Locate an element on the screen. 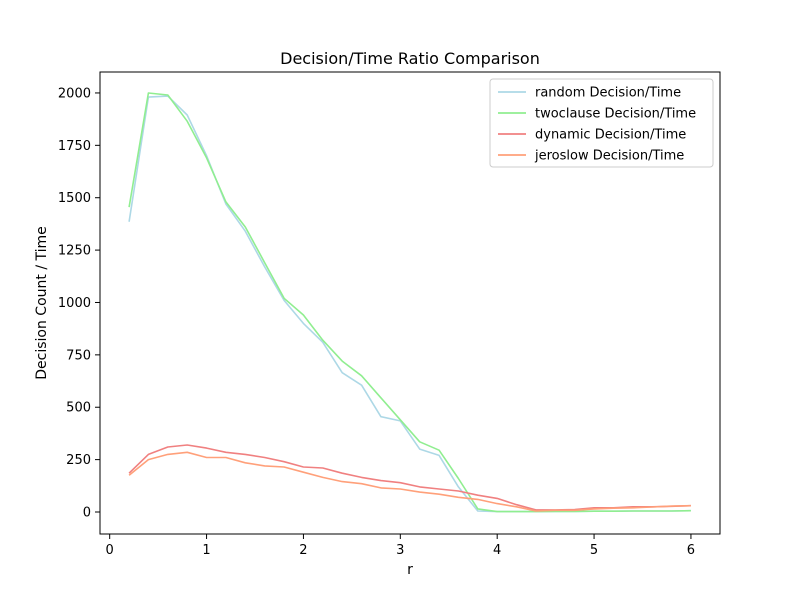 The image size is (800, 600). x-tick-label: 6 is located at coordinates (691, 550).